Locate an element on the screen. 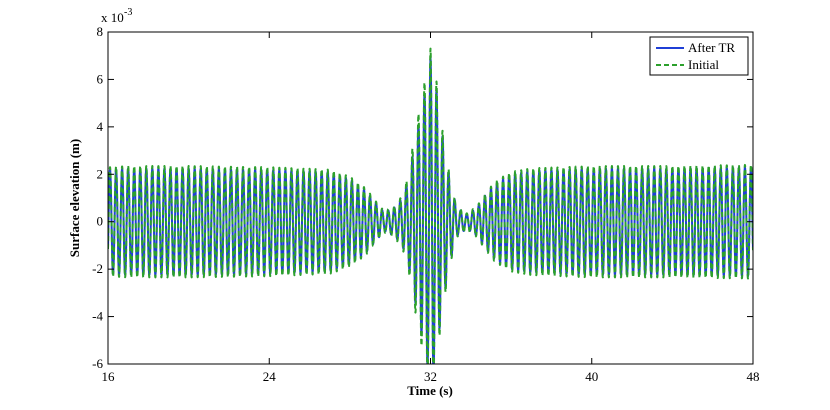 This screenshot has height=410, width=830. y-tick-label: -4 is located at coordinates (97, 316).